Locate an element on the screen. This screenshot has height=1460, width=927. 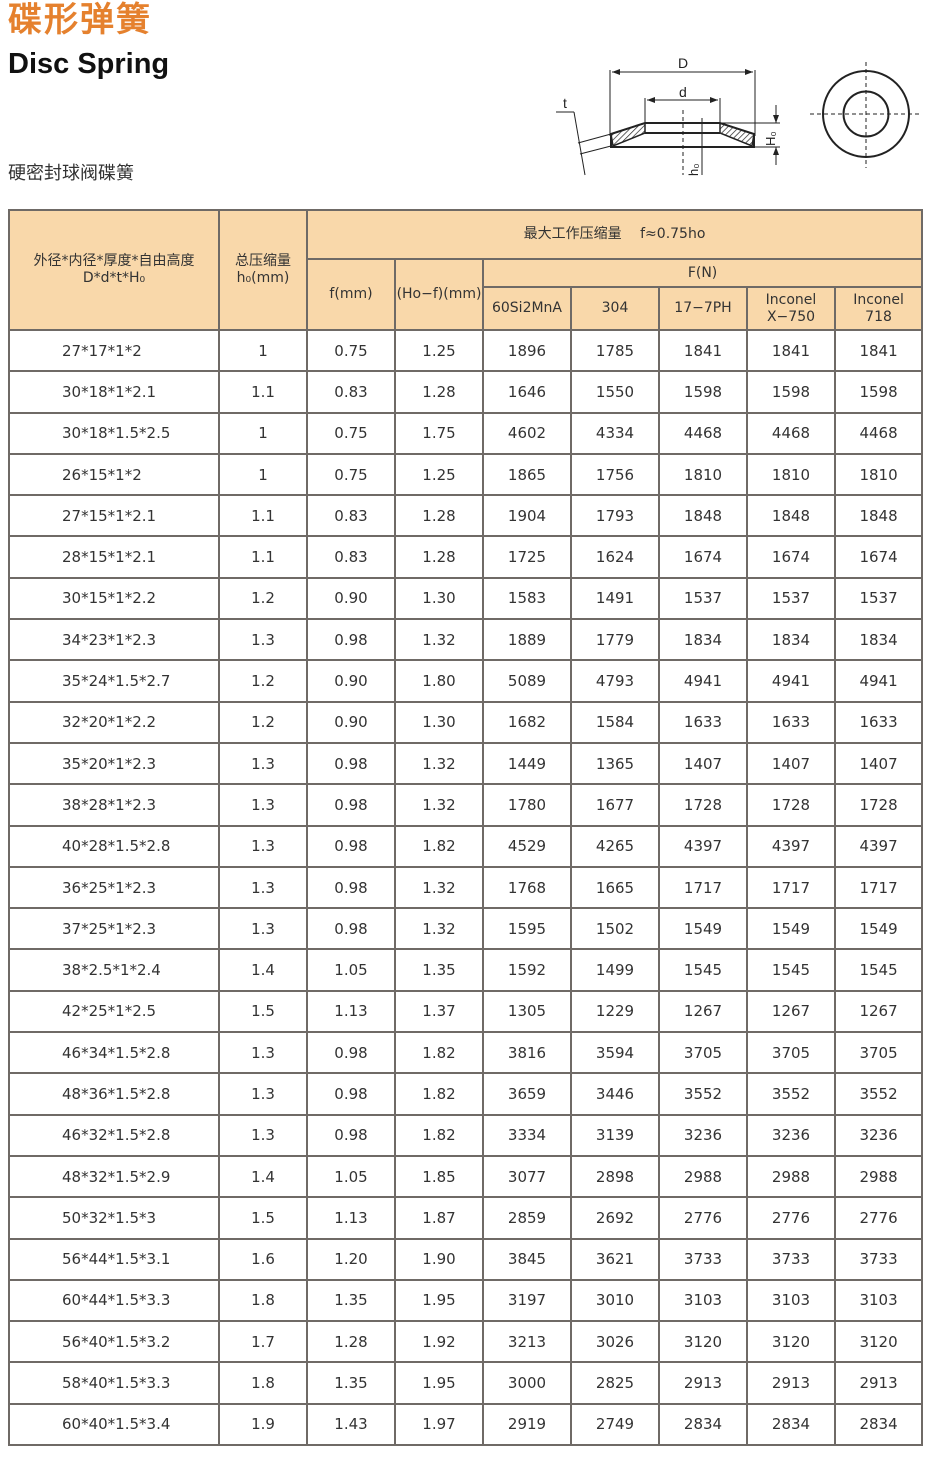
cell-spec: 38*2.5*1*2.4 is located at coordinates (114, 970).